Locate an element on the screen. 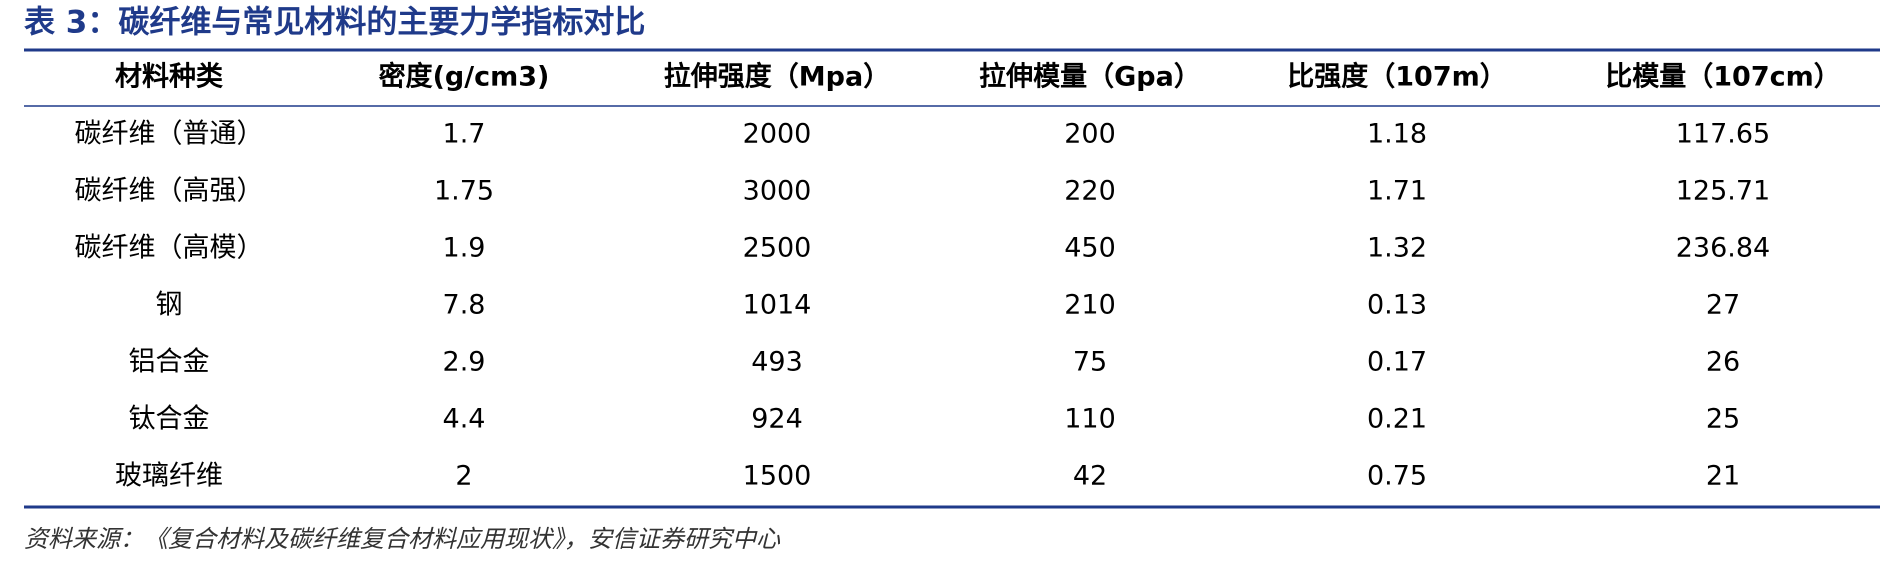  table-cell: 236.84 is located at coordinates (1723, 248).